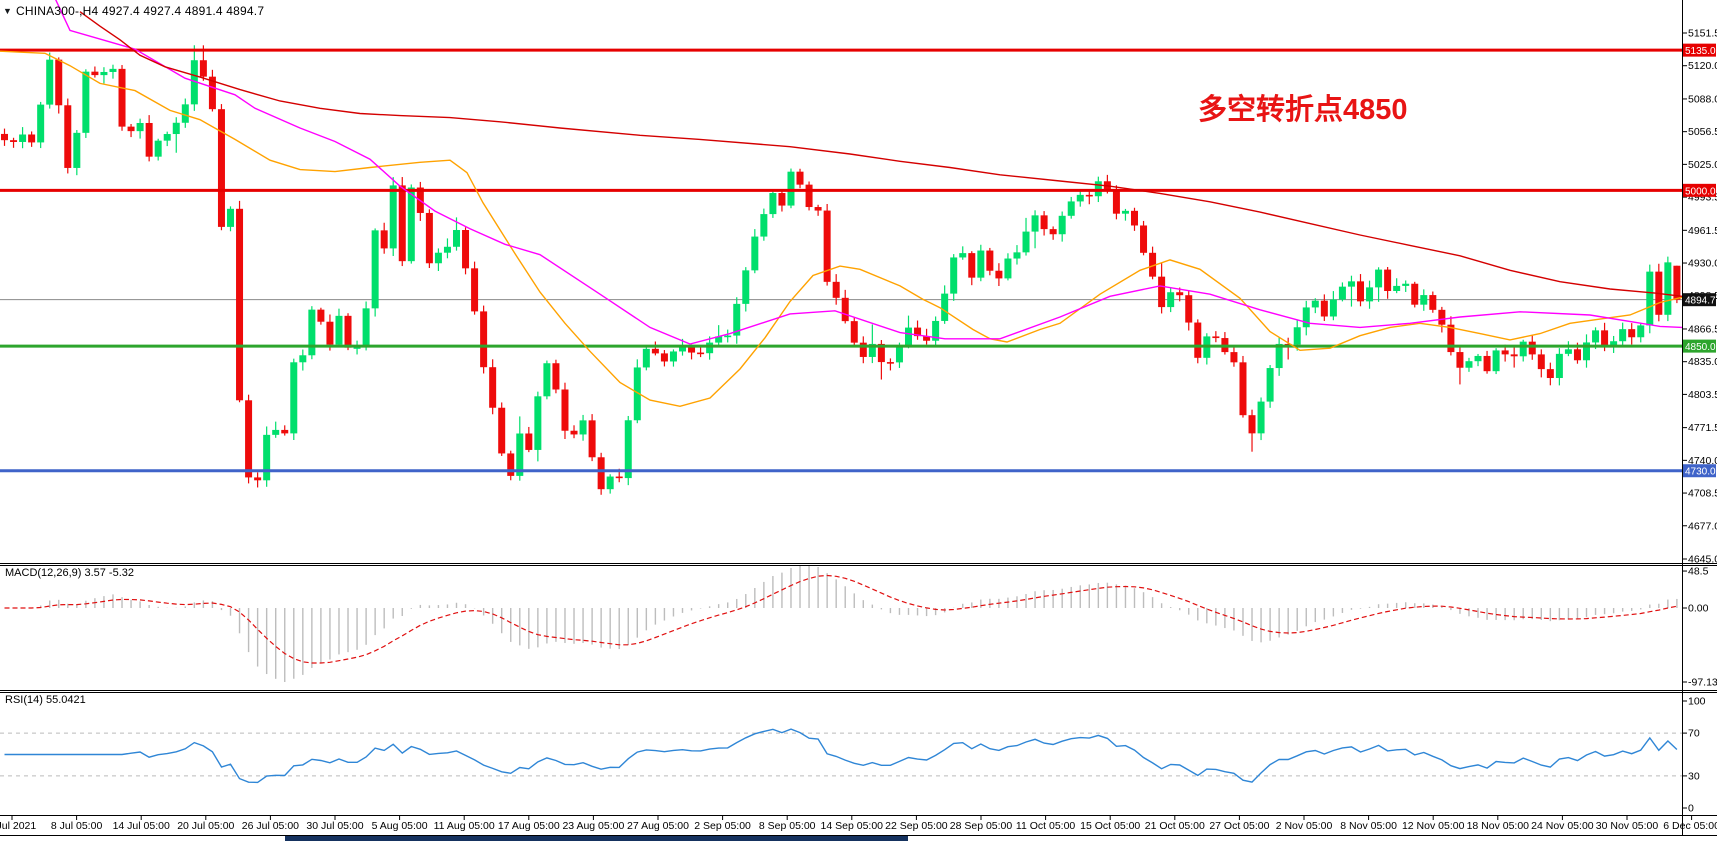  I want to click on svg-text: 5025.0, so click(1702, 165).